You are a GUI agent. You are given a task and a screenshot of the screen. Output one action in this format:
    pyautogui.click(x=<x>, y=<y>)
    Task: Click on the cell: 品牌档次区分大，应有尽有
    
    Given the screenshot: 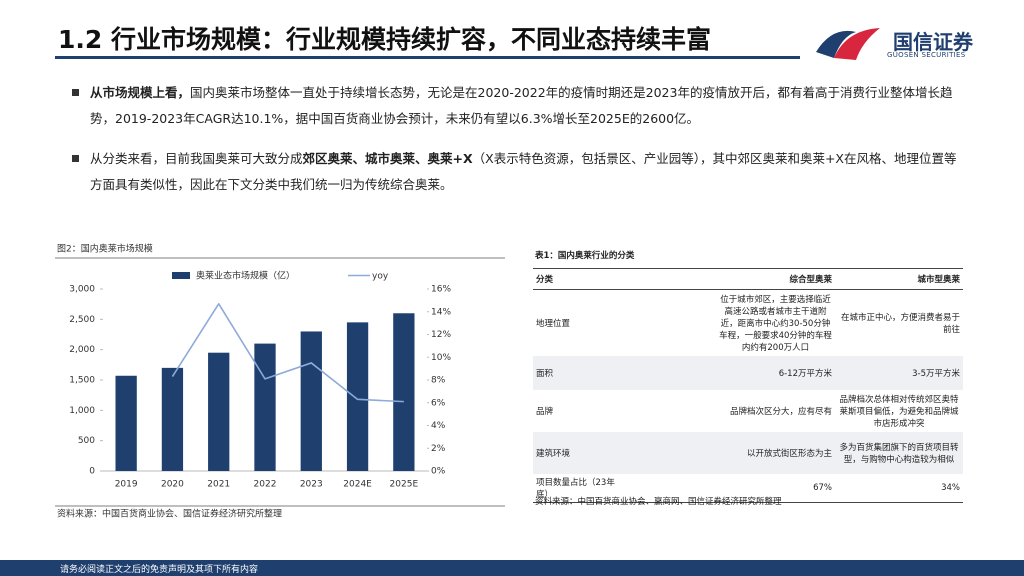 What is the action you would take?
    pyautogui.click(x=780, y=411)
    